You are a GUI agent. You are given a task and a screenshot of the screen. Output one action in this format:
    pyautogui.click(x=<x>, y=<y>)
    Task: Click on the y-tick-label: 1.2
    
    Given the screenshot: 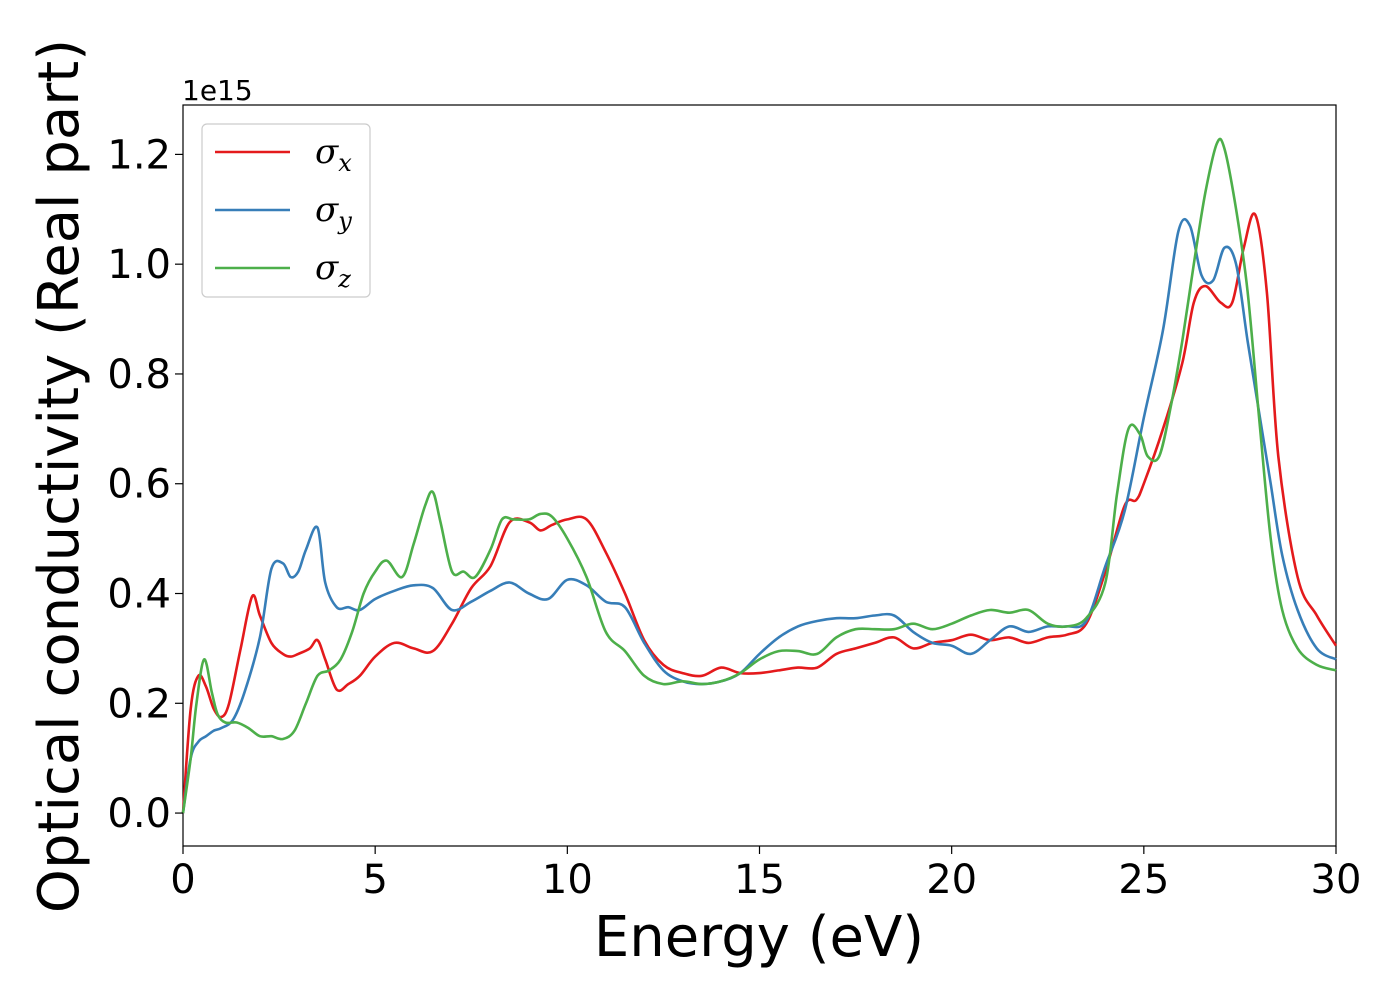 What is the action you would take?
    pyautogui.click(x=139, y=155)
    